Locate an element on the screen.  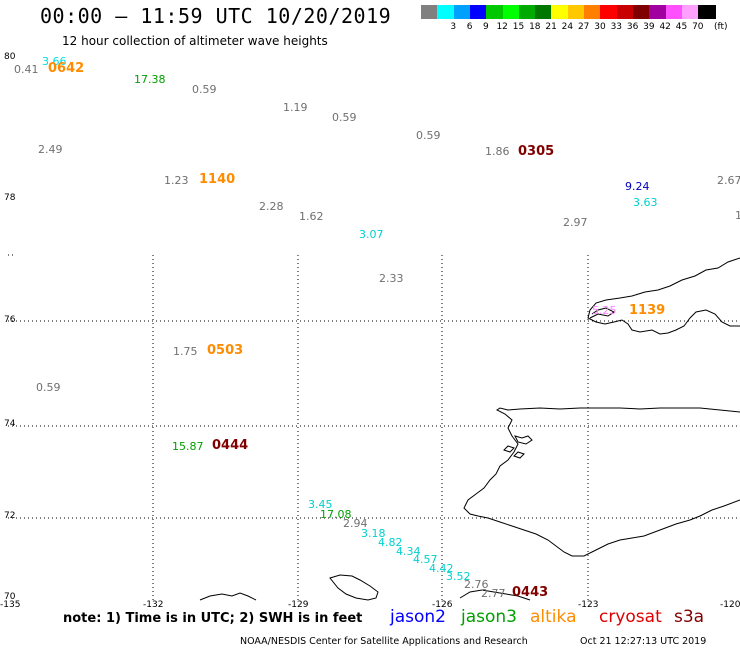
legend-cryosat: cryosat is located at coordinates (630, 617).